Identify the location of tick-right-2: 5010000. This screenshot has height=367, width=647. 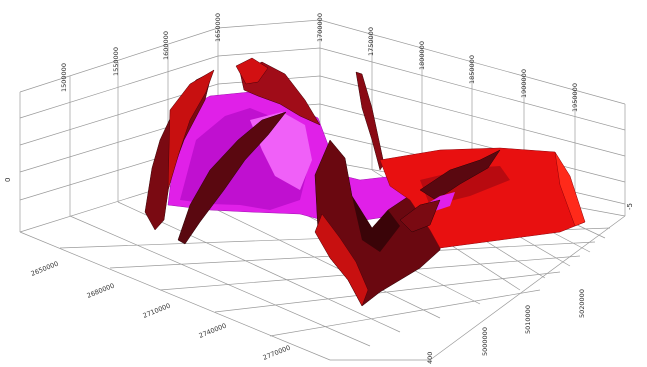
(528, 319).